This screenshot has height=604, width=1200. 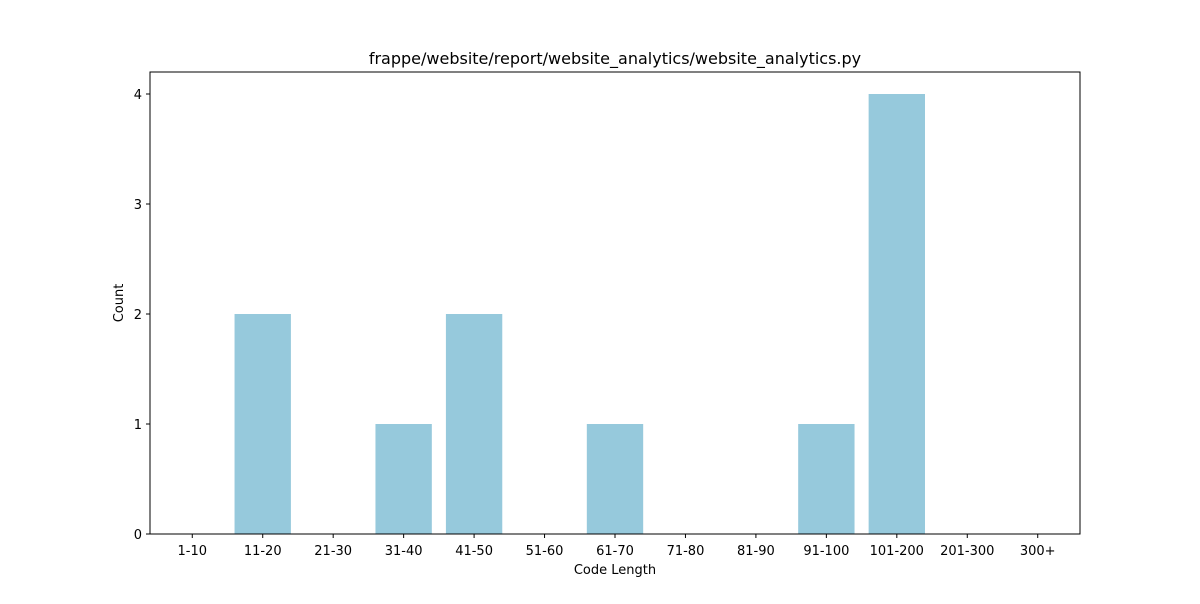 What do you see at coordinates (138, 205) in the screenshot?
I see `y-tick-label: 3` at bounding box center [138, 205].